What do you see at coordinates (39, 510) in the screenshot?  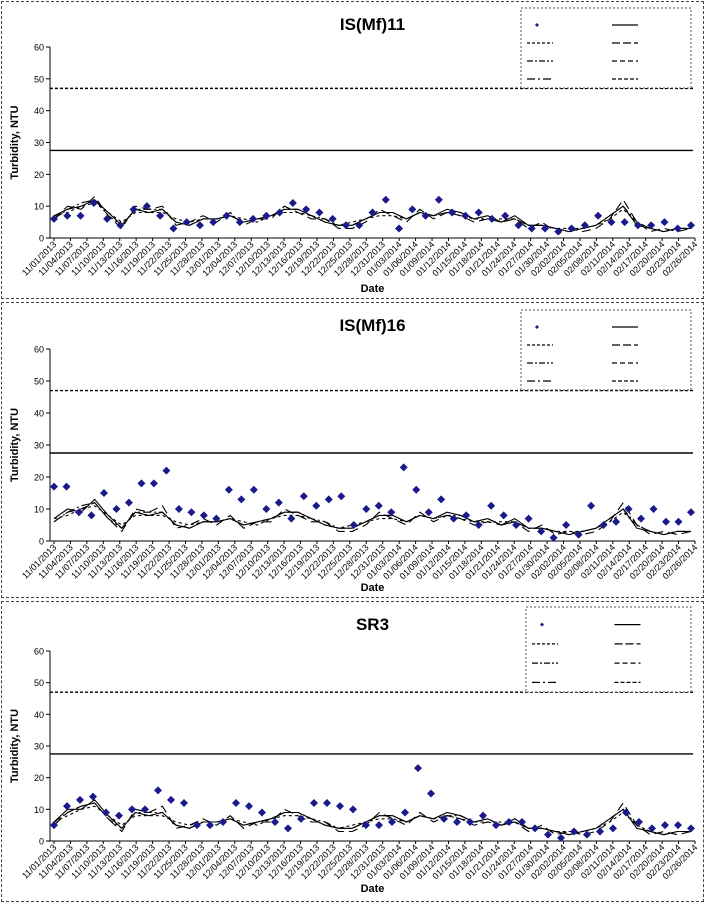 I see `y-tick-label: 10` at bounding box center [39, 510].